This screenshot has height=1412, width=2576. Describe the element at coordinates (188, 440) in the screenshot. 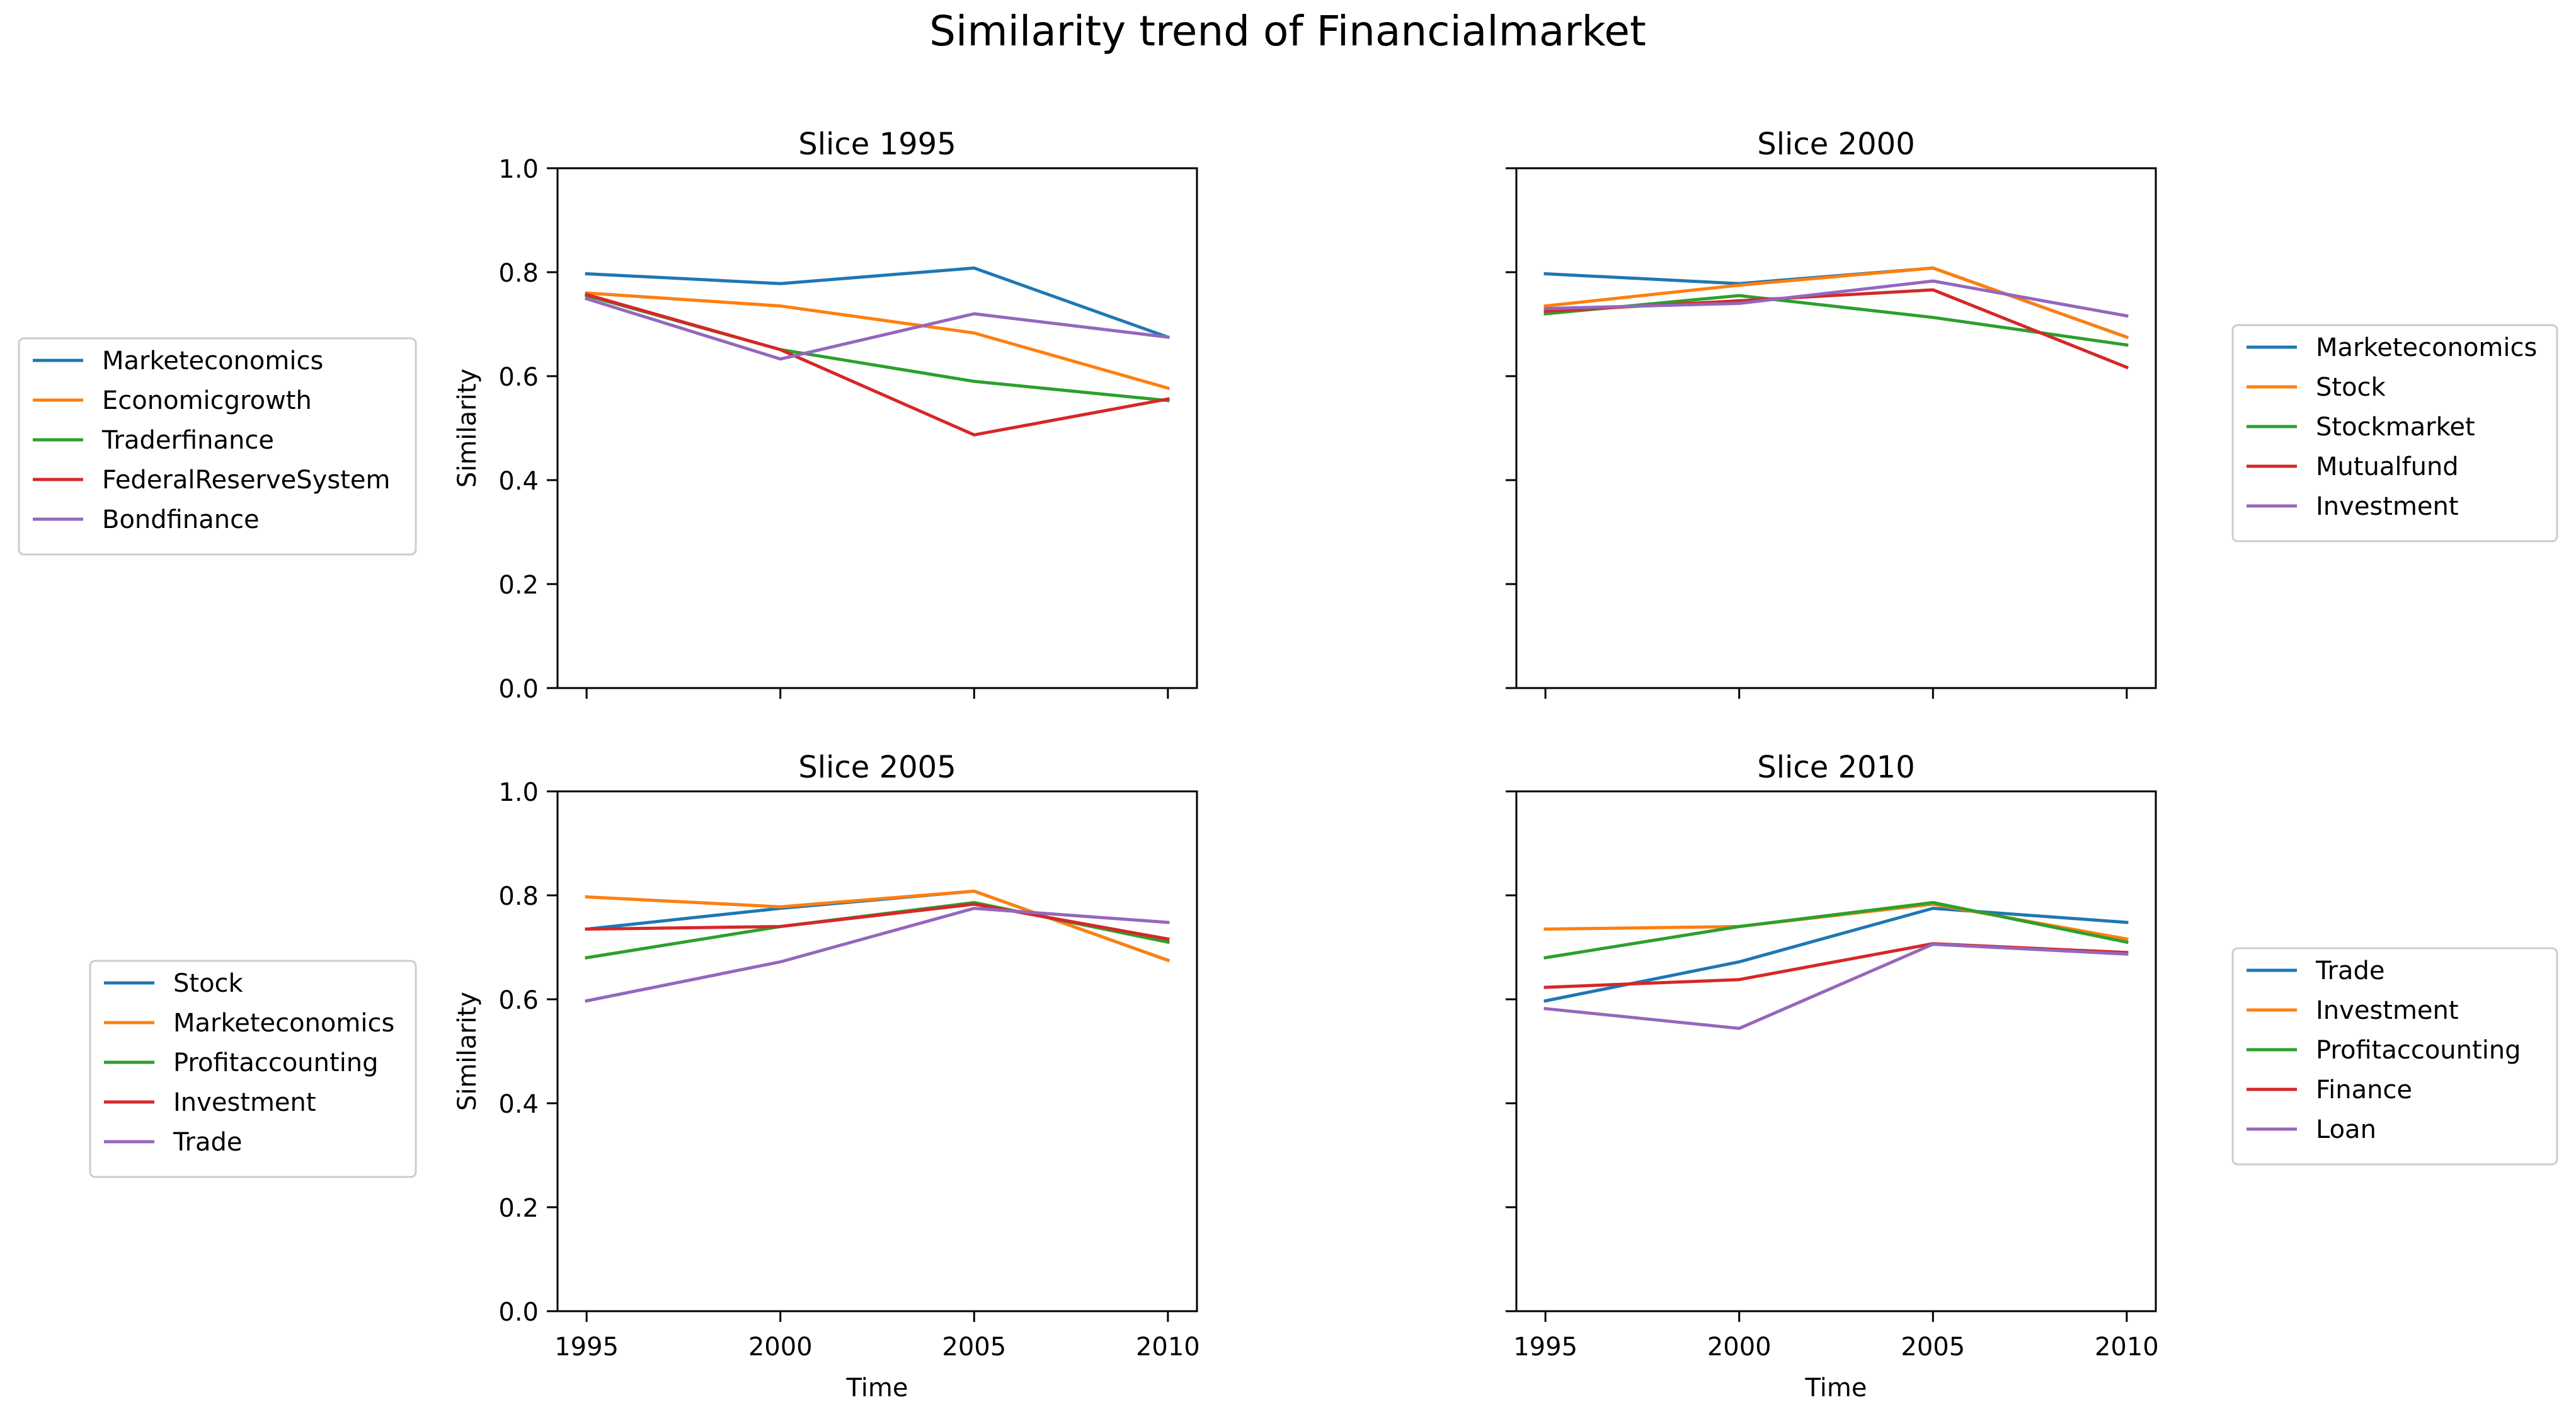

I see `legend-label: Traderfinance` at that location.